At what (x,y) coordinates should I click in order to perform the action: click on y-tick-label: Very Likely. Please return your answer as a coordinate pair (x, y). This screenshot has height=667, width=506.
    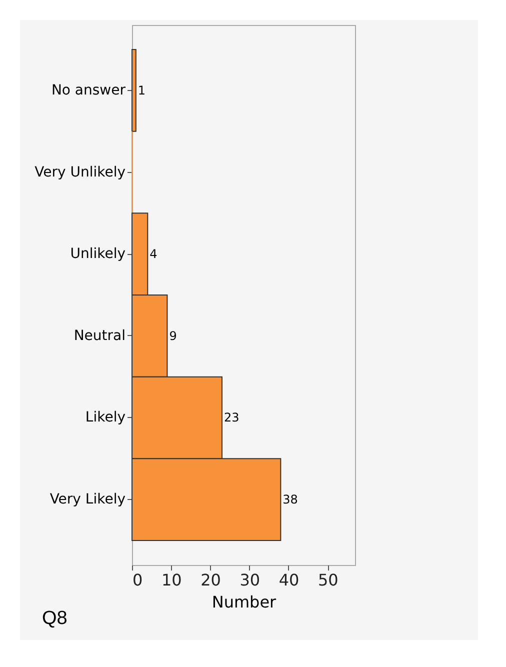
    Looking at the image, I should click on (88, 500).